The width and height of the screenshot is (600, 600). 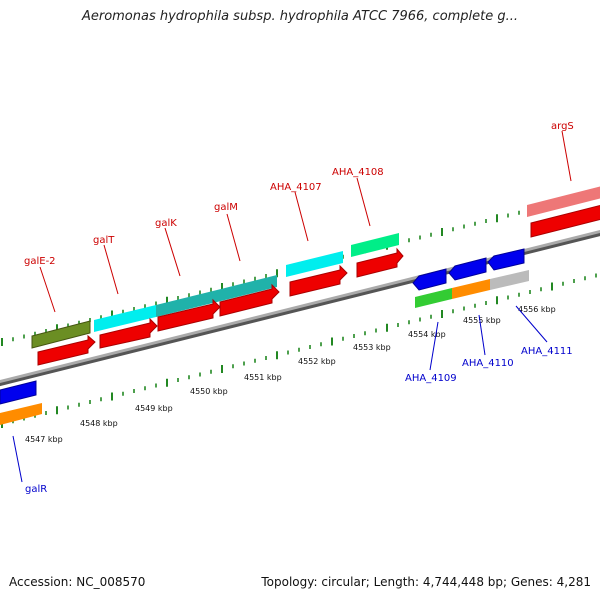 I want to click on gene-label: AHA_4111, so click(x=547, y=351).